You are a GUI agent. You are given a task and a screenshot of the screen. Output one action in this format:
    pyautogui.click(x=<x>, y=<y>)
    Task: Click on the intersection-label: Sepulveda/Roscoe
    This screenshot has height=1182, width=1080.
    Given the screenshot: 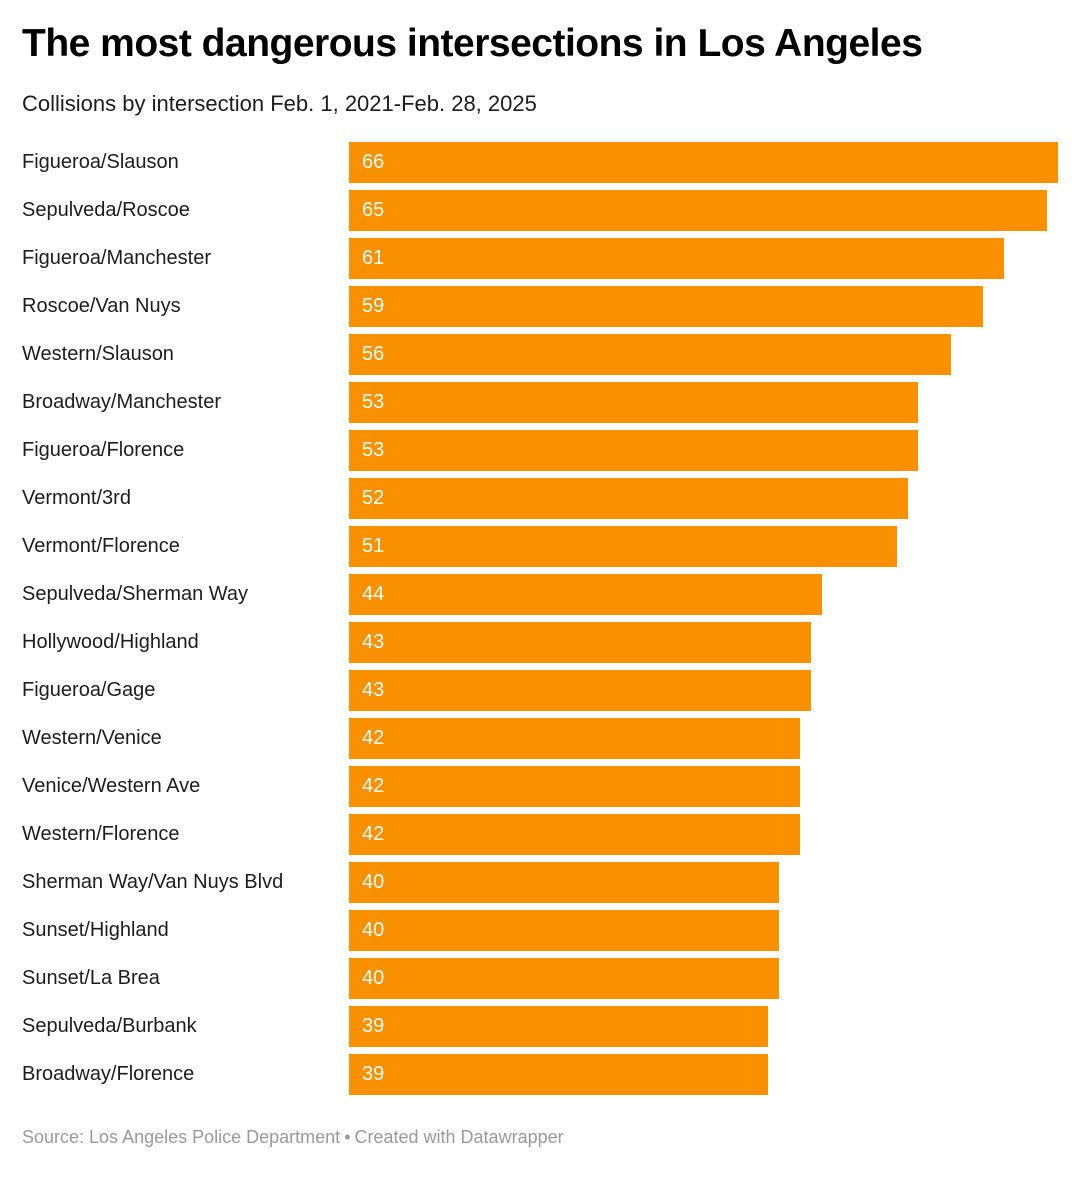 What is the action you would take?
    pyautogui.click(x=106, y=210)
    